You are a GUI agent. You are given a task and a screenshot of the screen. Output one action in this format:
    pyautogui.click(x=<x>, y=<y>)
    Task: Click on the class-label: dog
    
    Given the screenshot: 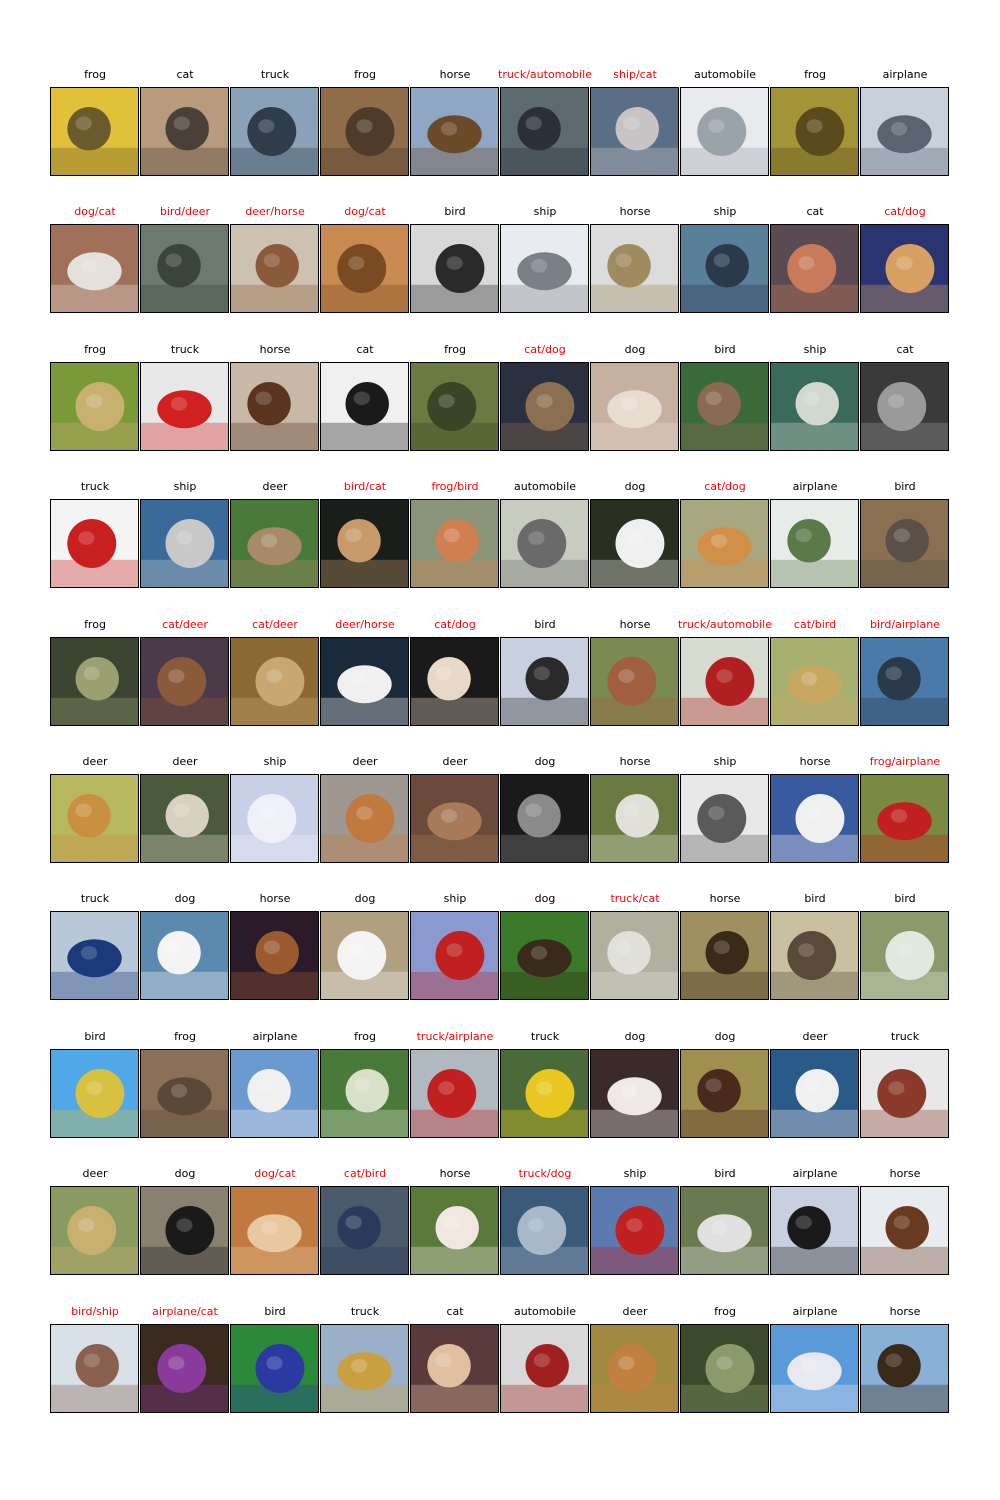 What is the action you would take?
    pyautogui.click(x=185, y=898)
    